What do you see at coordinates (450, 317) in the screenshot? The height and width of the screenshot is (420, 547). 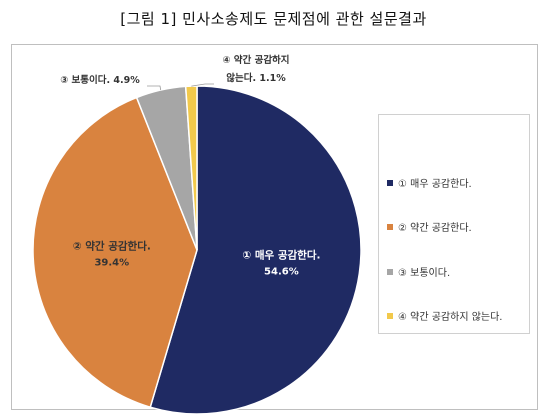 I see `legend-label-somewhat-disagree: ④ 약간 공감하지 않는다.` at bounding box center [450, 317].